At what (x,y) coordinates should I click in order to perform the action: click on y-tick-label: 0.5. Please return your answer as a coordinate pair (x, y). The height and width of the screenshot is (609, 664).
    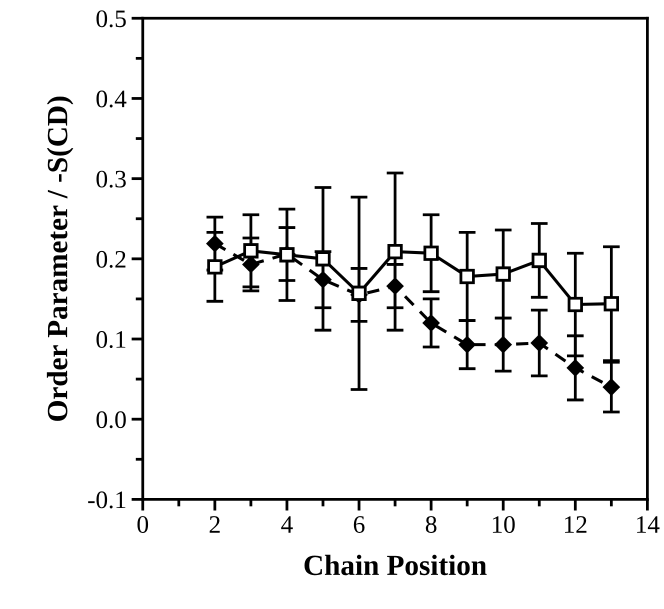
    Looking at the image, I should click on (111, 19).